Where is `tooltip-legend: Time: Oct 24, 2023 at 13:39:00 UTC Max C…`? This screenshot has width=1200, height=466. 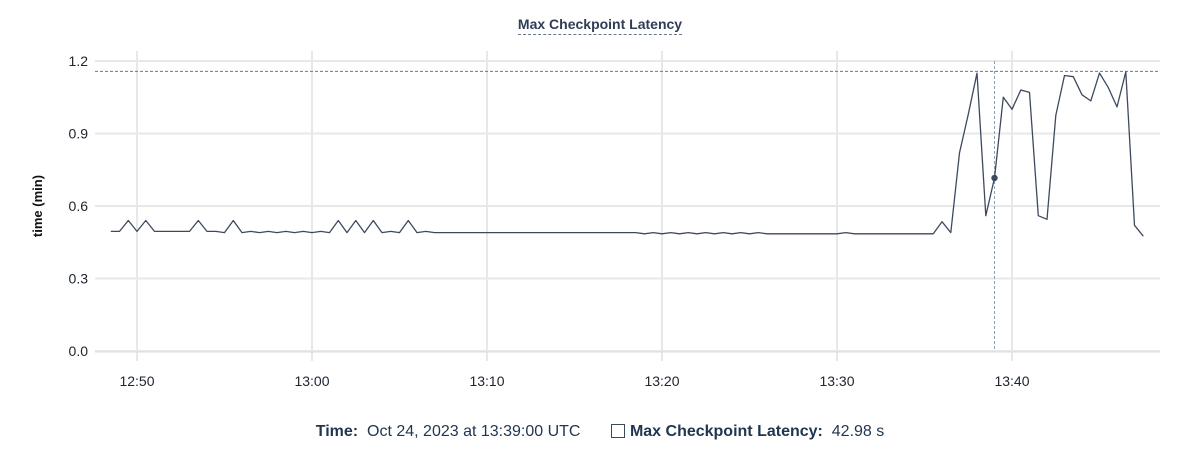 tooltip-legend: Time: Oct 24, 2023 at 13:39:00 UTC Max C… is located at coordinates (600, 432).